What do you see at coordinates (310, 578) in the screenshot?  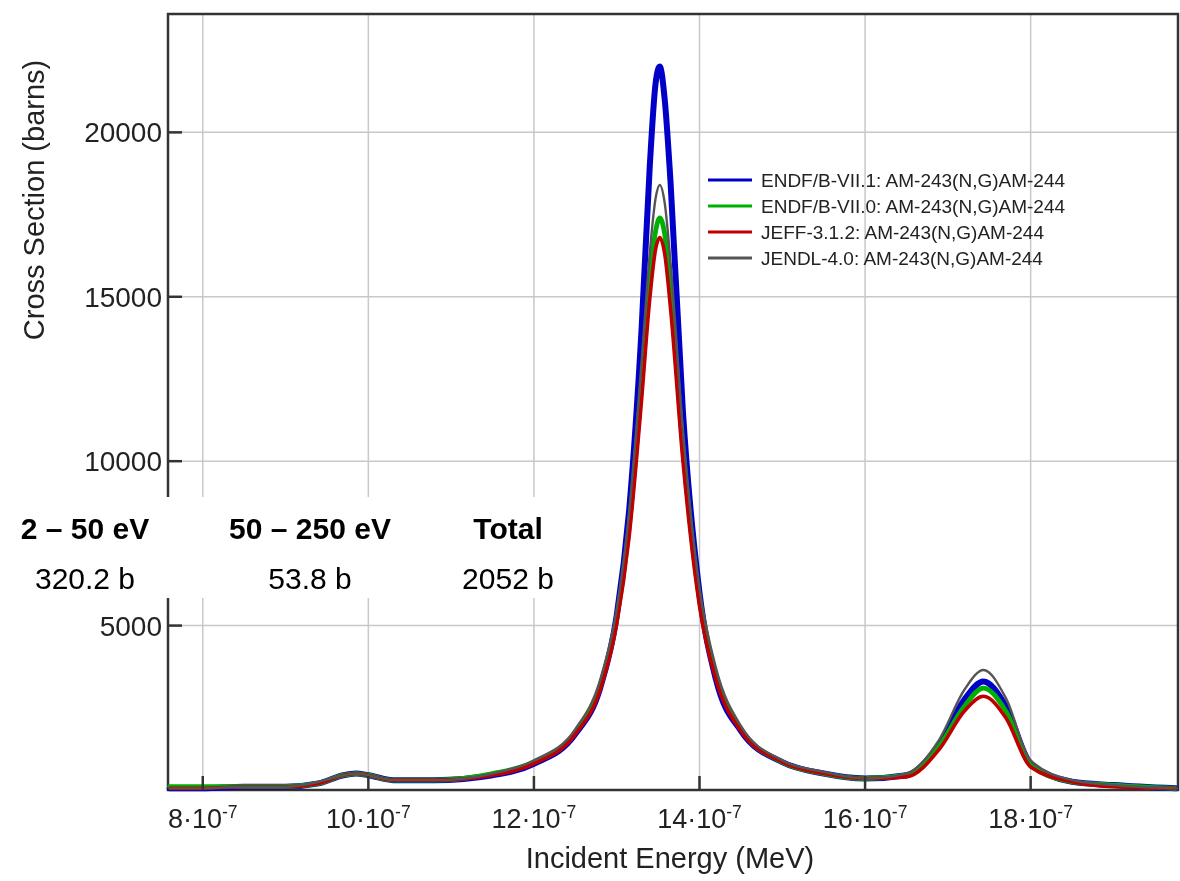 I see `annotation: 53.8 b` at bounding box center [310, 578].